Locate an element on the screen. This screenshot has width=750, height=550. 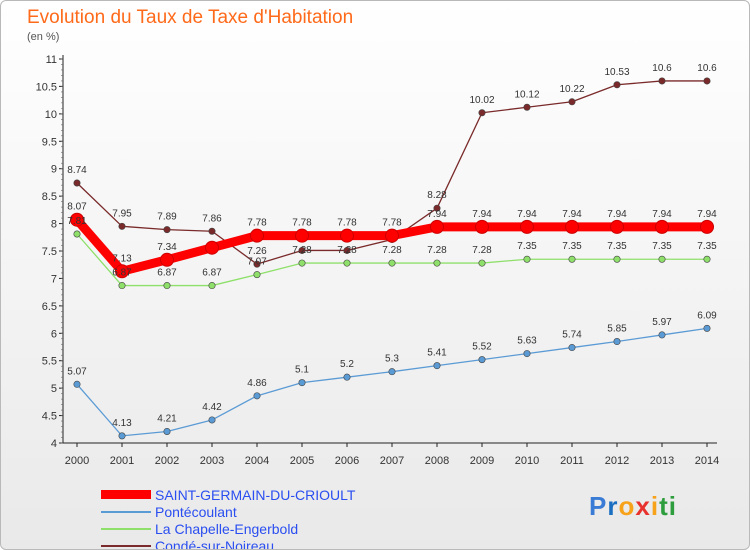
data-label: 7.34 is located at coordinates (167, 247).